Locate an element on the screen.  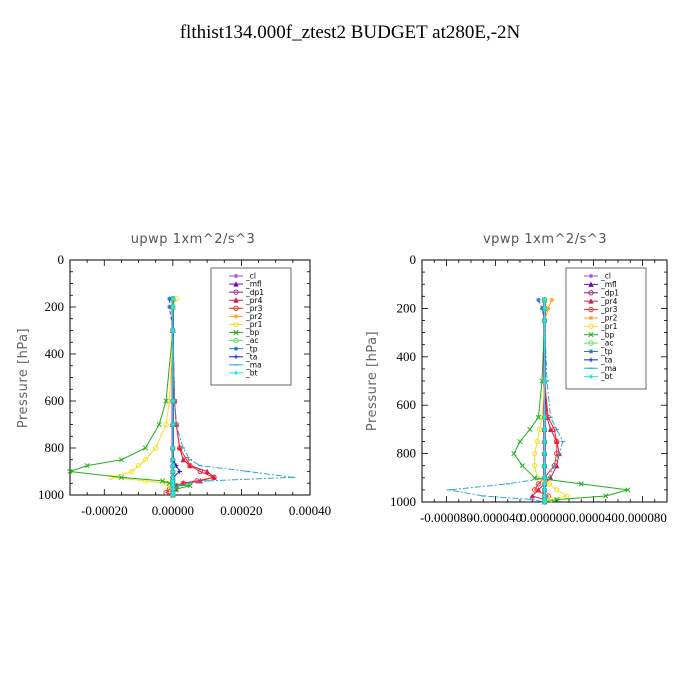
upwp-x-tick-label: 0.00000 is located at coordinates (173, 510).